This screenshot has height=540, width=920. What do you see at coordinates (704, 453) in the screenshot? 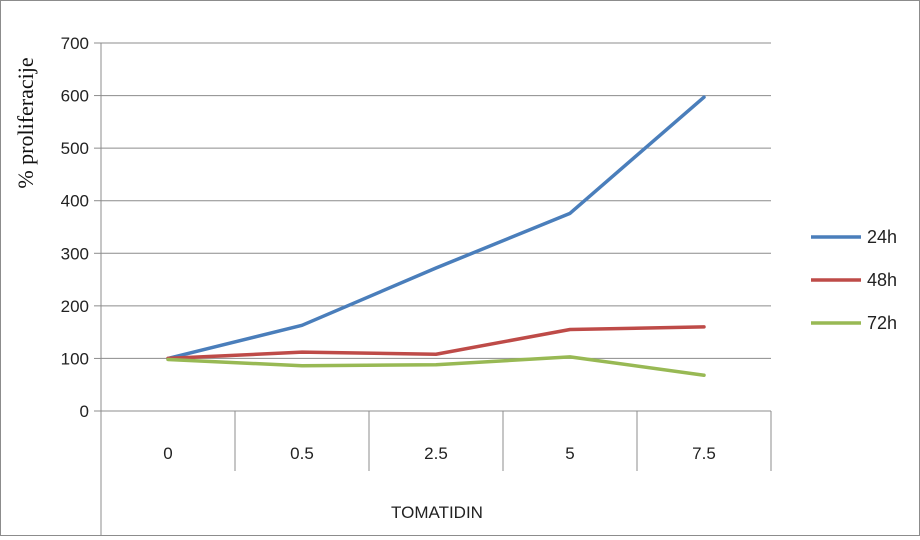
I see `x-tick-label: 7.5` at bounding box center [704, 453].